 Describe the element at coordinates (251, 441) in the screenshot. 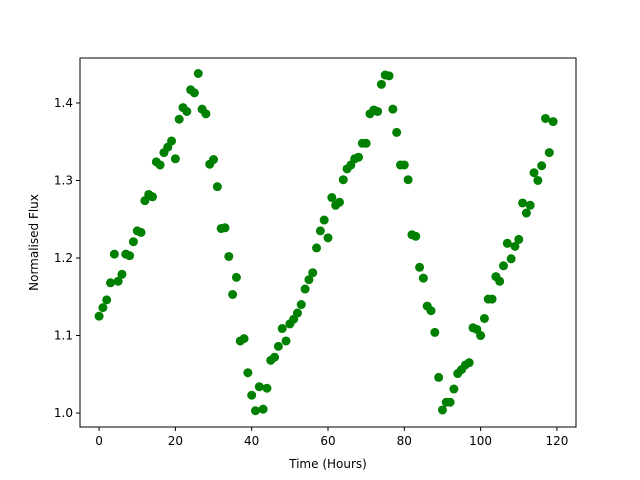

I see `x-tick-label: 40` at that location.